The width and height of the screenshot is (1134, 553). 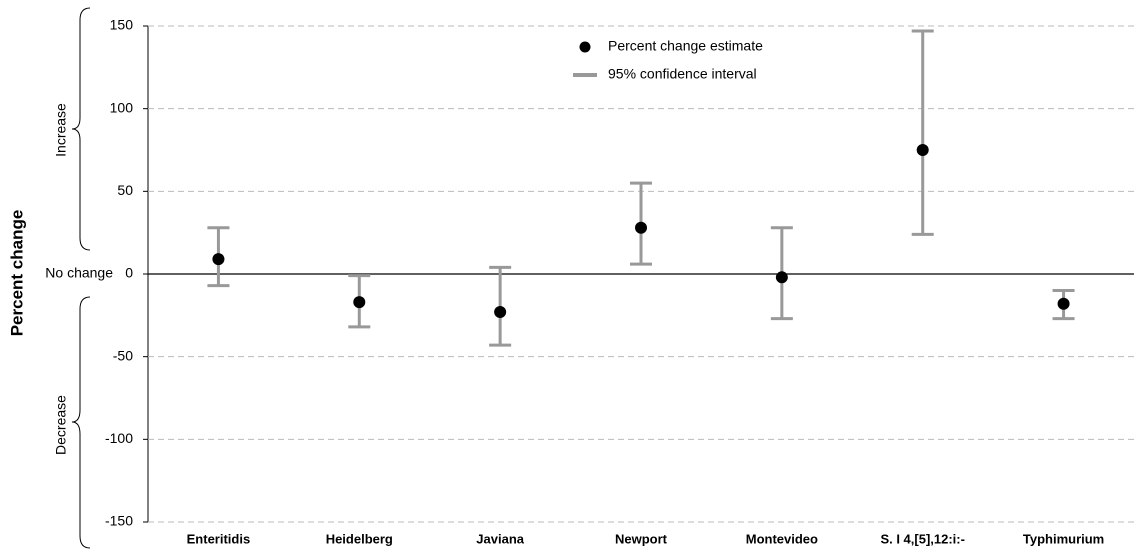 I want to click on decrease-brace, so click(x=81, y=422).